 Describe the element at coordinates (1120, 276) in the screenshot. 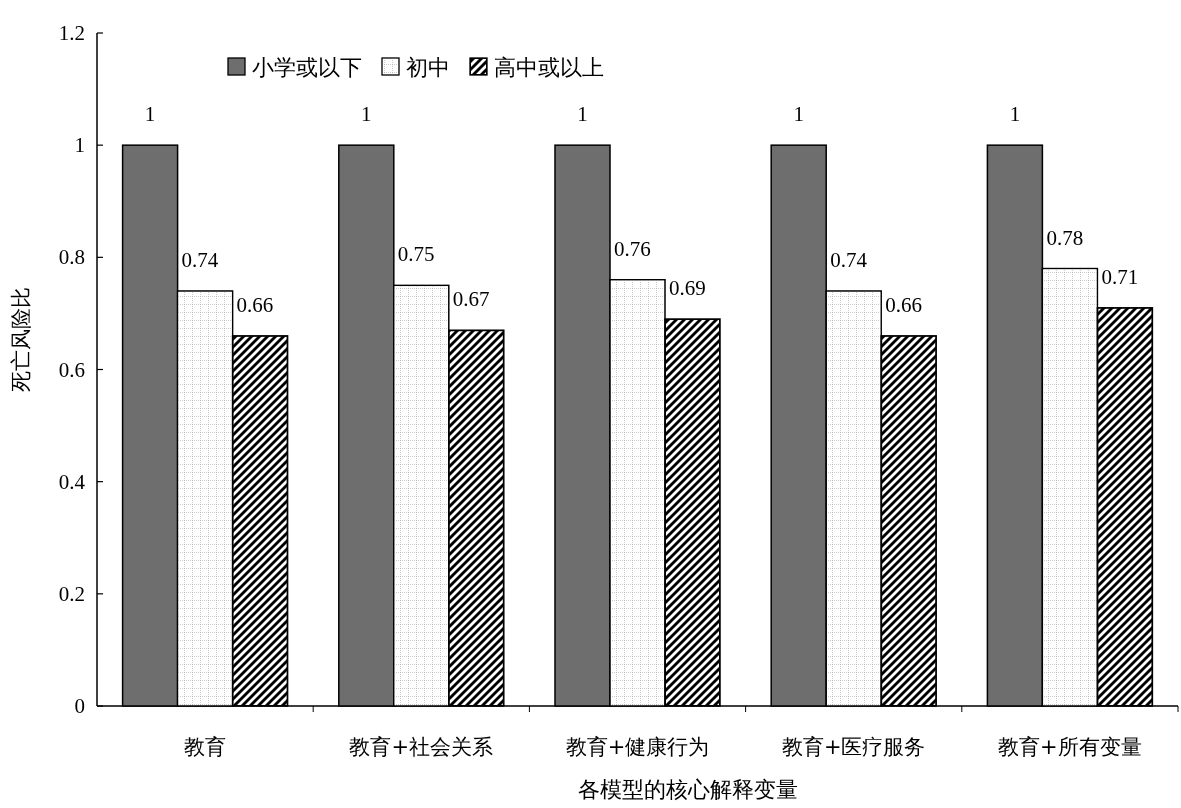

I see `data-label: 0.71` at that location.